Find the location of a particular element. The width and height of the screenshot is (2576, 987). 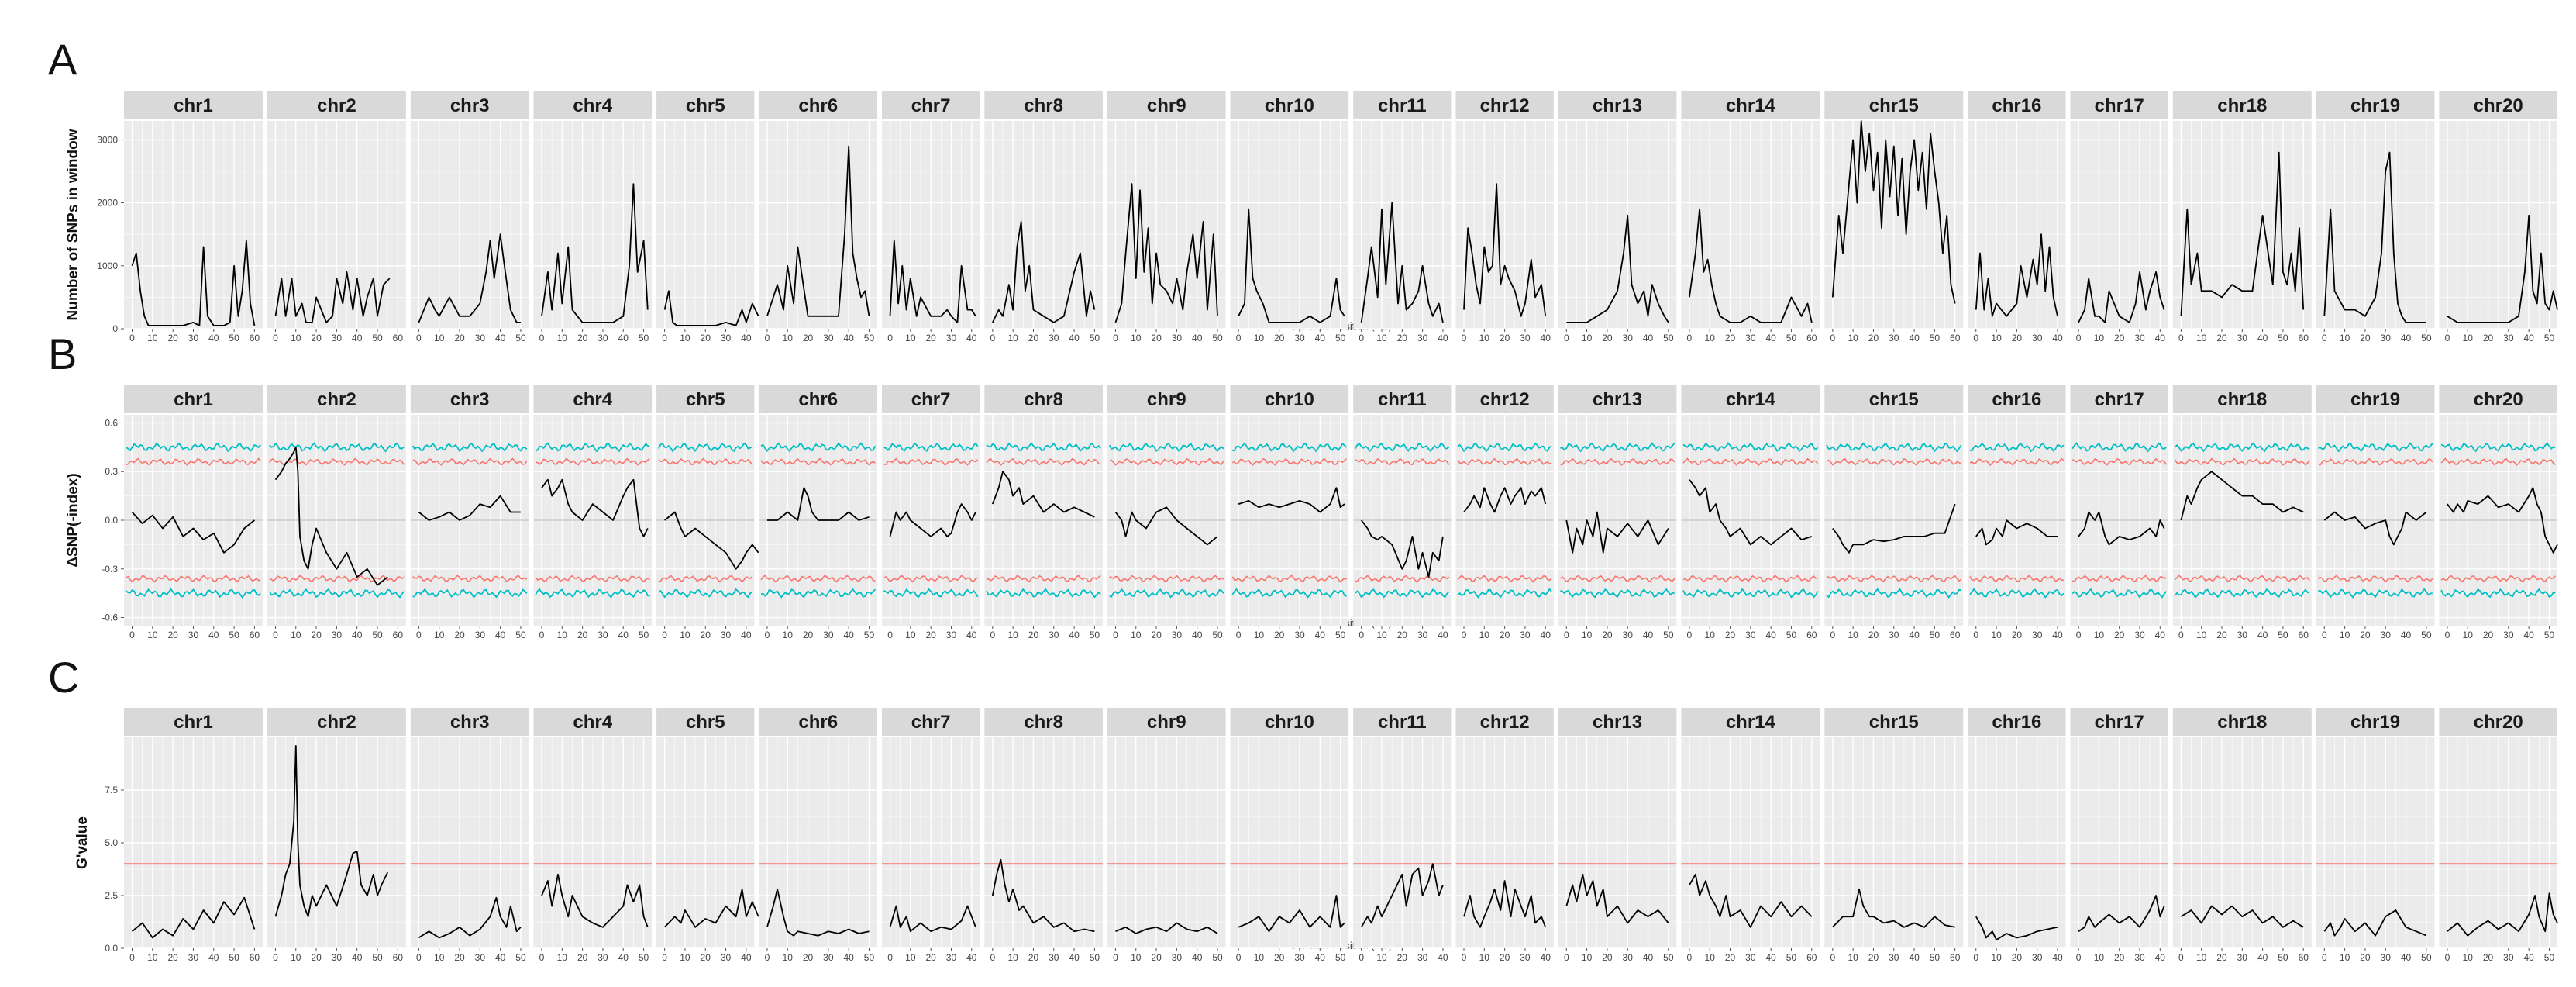

threshold-line-lower-red is located at coordinates (2119, 579).